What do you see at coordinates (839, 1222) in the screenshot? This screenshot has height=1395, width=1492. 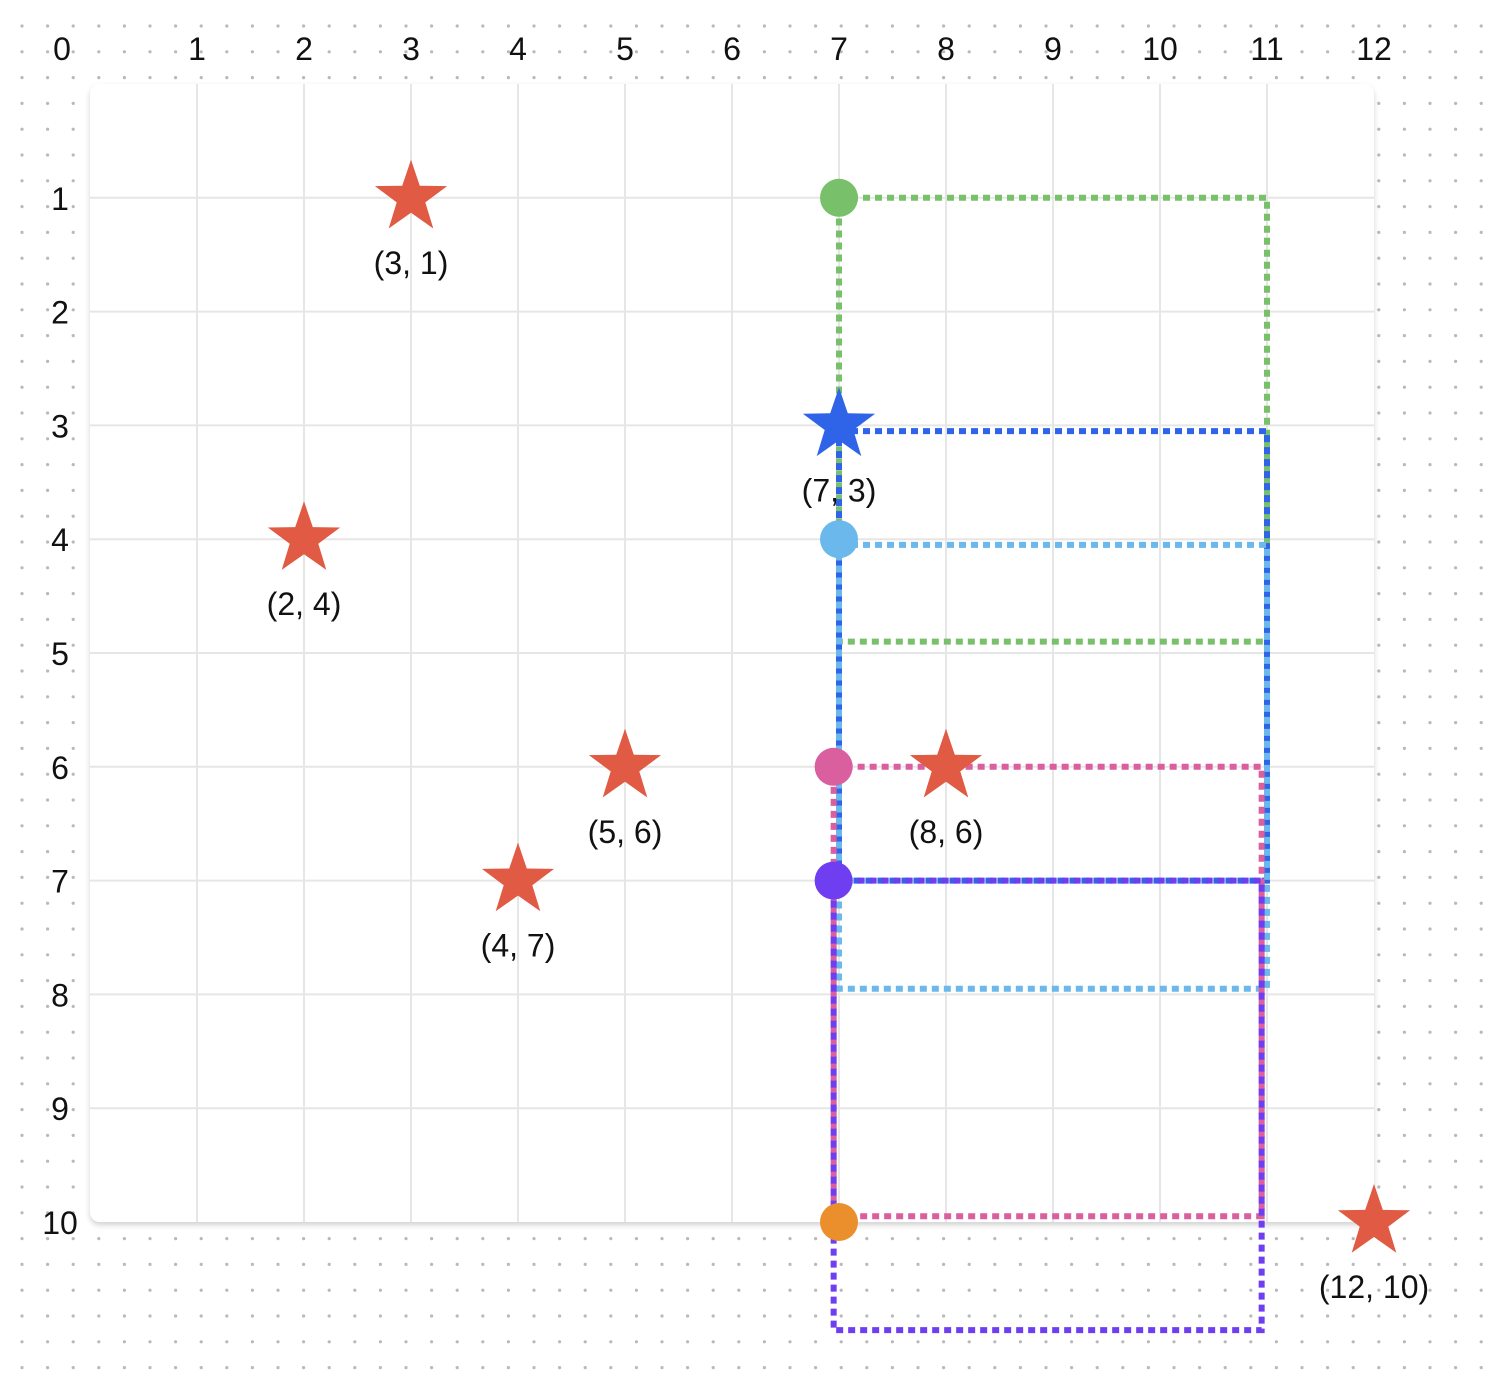 I see `orange-circle` at bounding box center [839, 1222].